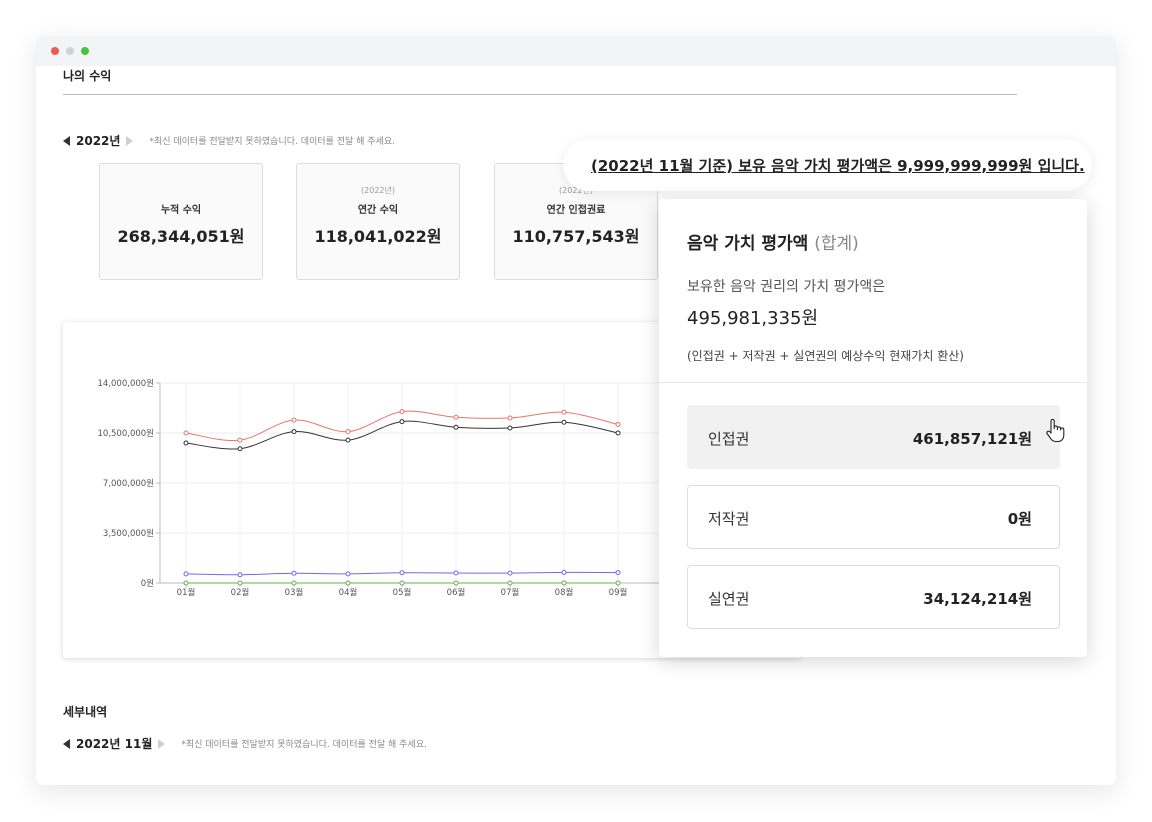 The width and height of the screenshot is (1152, 822). Describe the element at coordinates (1055, 430) in the screenshot. I see `hand-pointer-cursor-icon` at that location.